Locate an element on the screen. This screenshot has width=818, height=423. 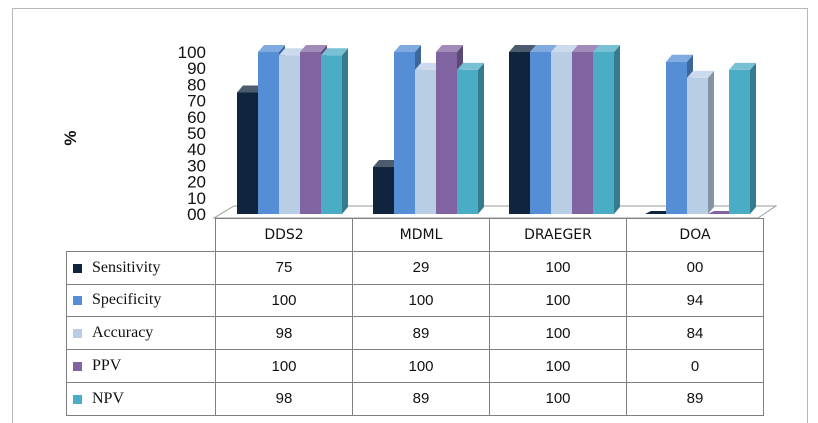
series-name: NPV is located at coordinates (108, 398).